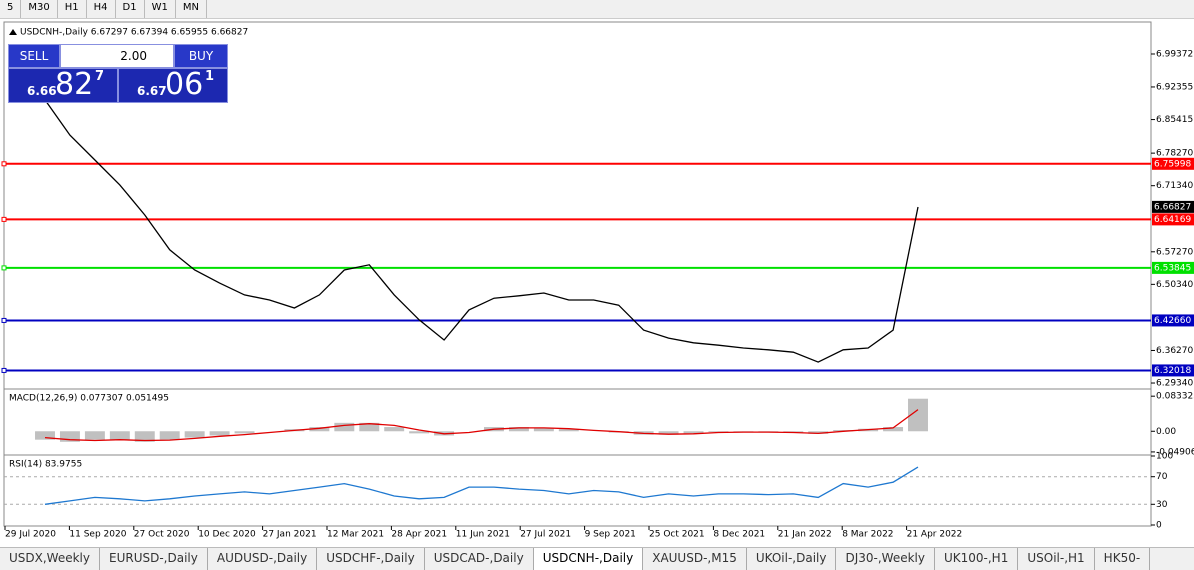 The width and height of the screenshot is (1194, 570). I want to click on y-tick-label: 6.50340, so click(1174, 285).